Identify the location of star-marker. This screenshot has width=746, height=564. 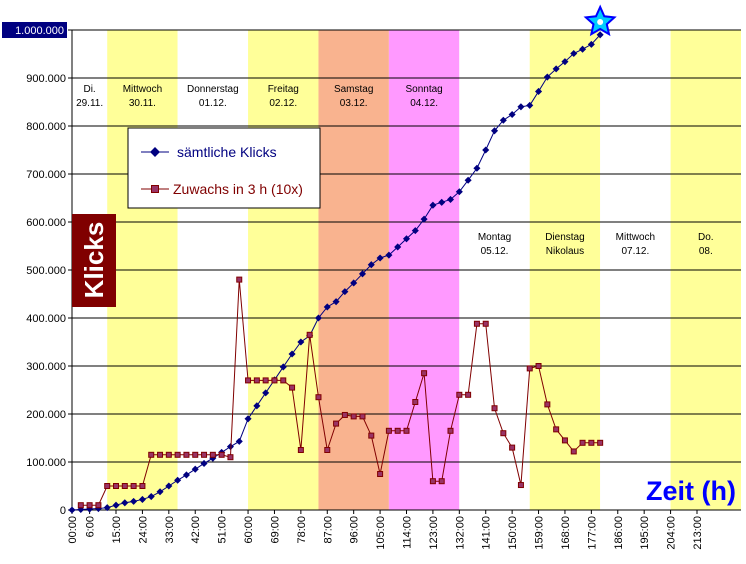
(600, 20).